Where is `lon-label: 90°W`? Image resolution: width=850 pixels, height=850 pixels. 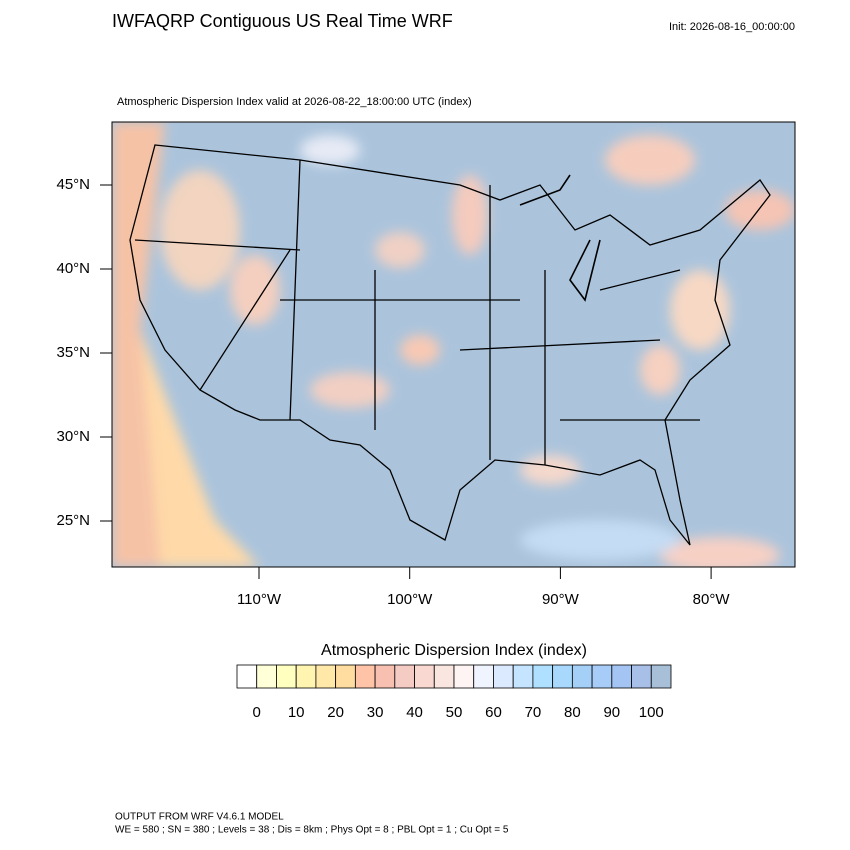 lon-label: 90°W is located at coordinates (561, 599).